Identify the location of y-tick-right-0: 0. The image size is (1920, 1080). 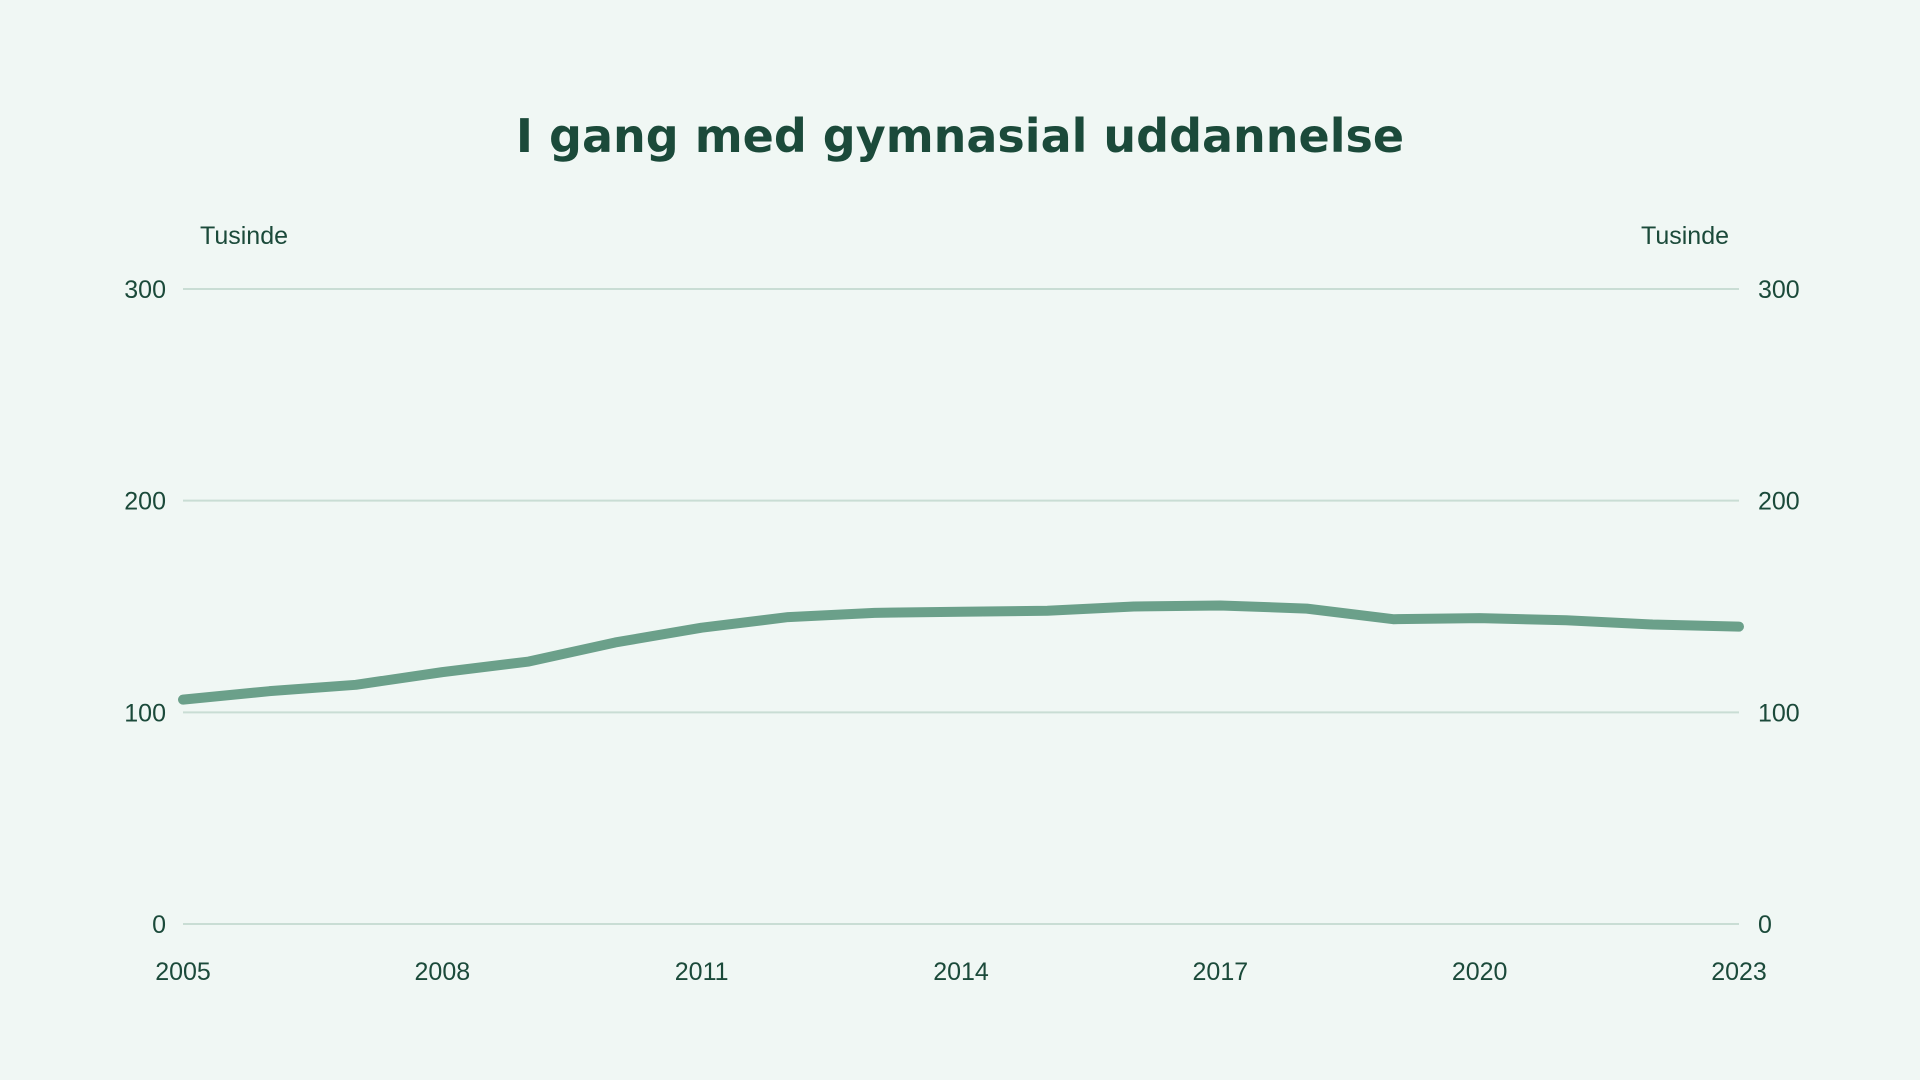
(1765, 925).